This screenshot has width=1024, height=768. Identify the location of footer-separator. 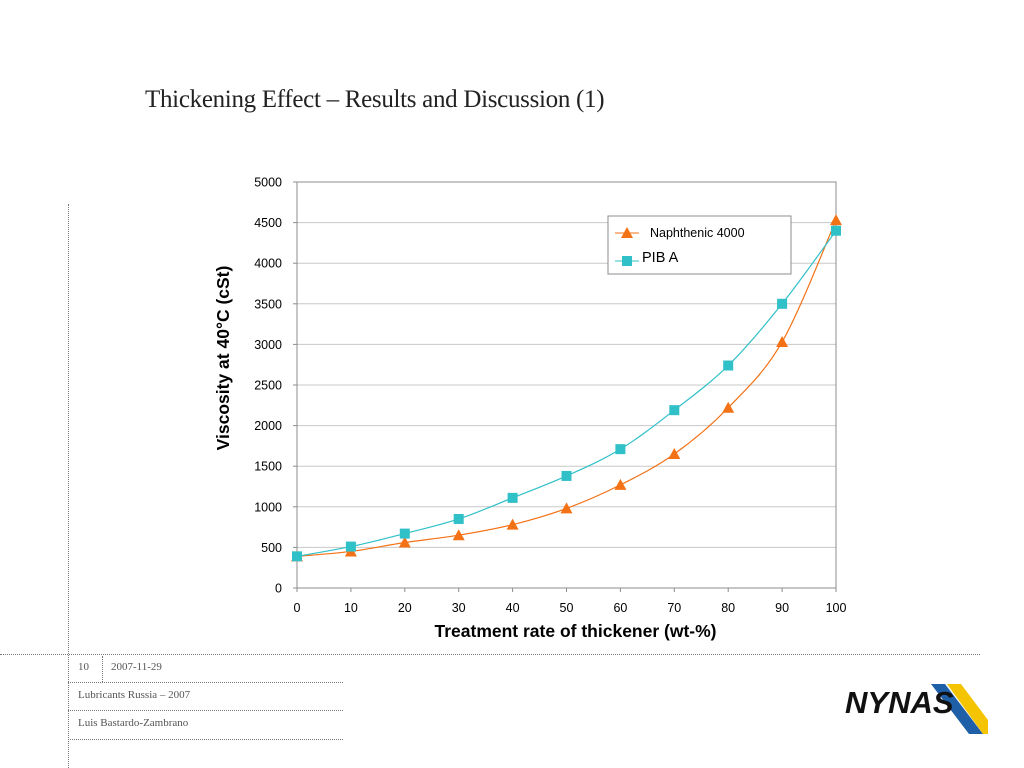
(102, 669).